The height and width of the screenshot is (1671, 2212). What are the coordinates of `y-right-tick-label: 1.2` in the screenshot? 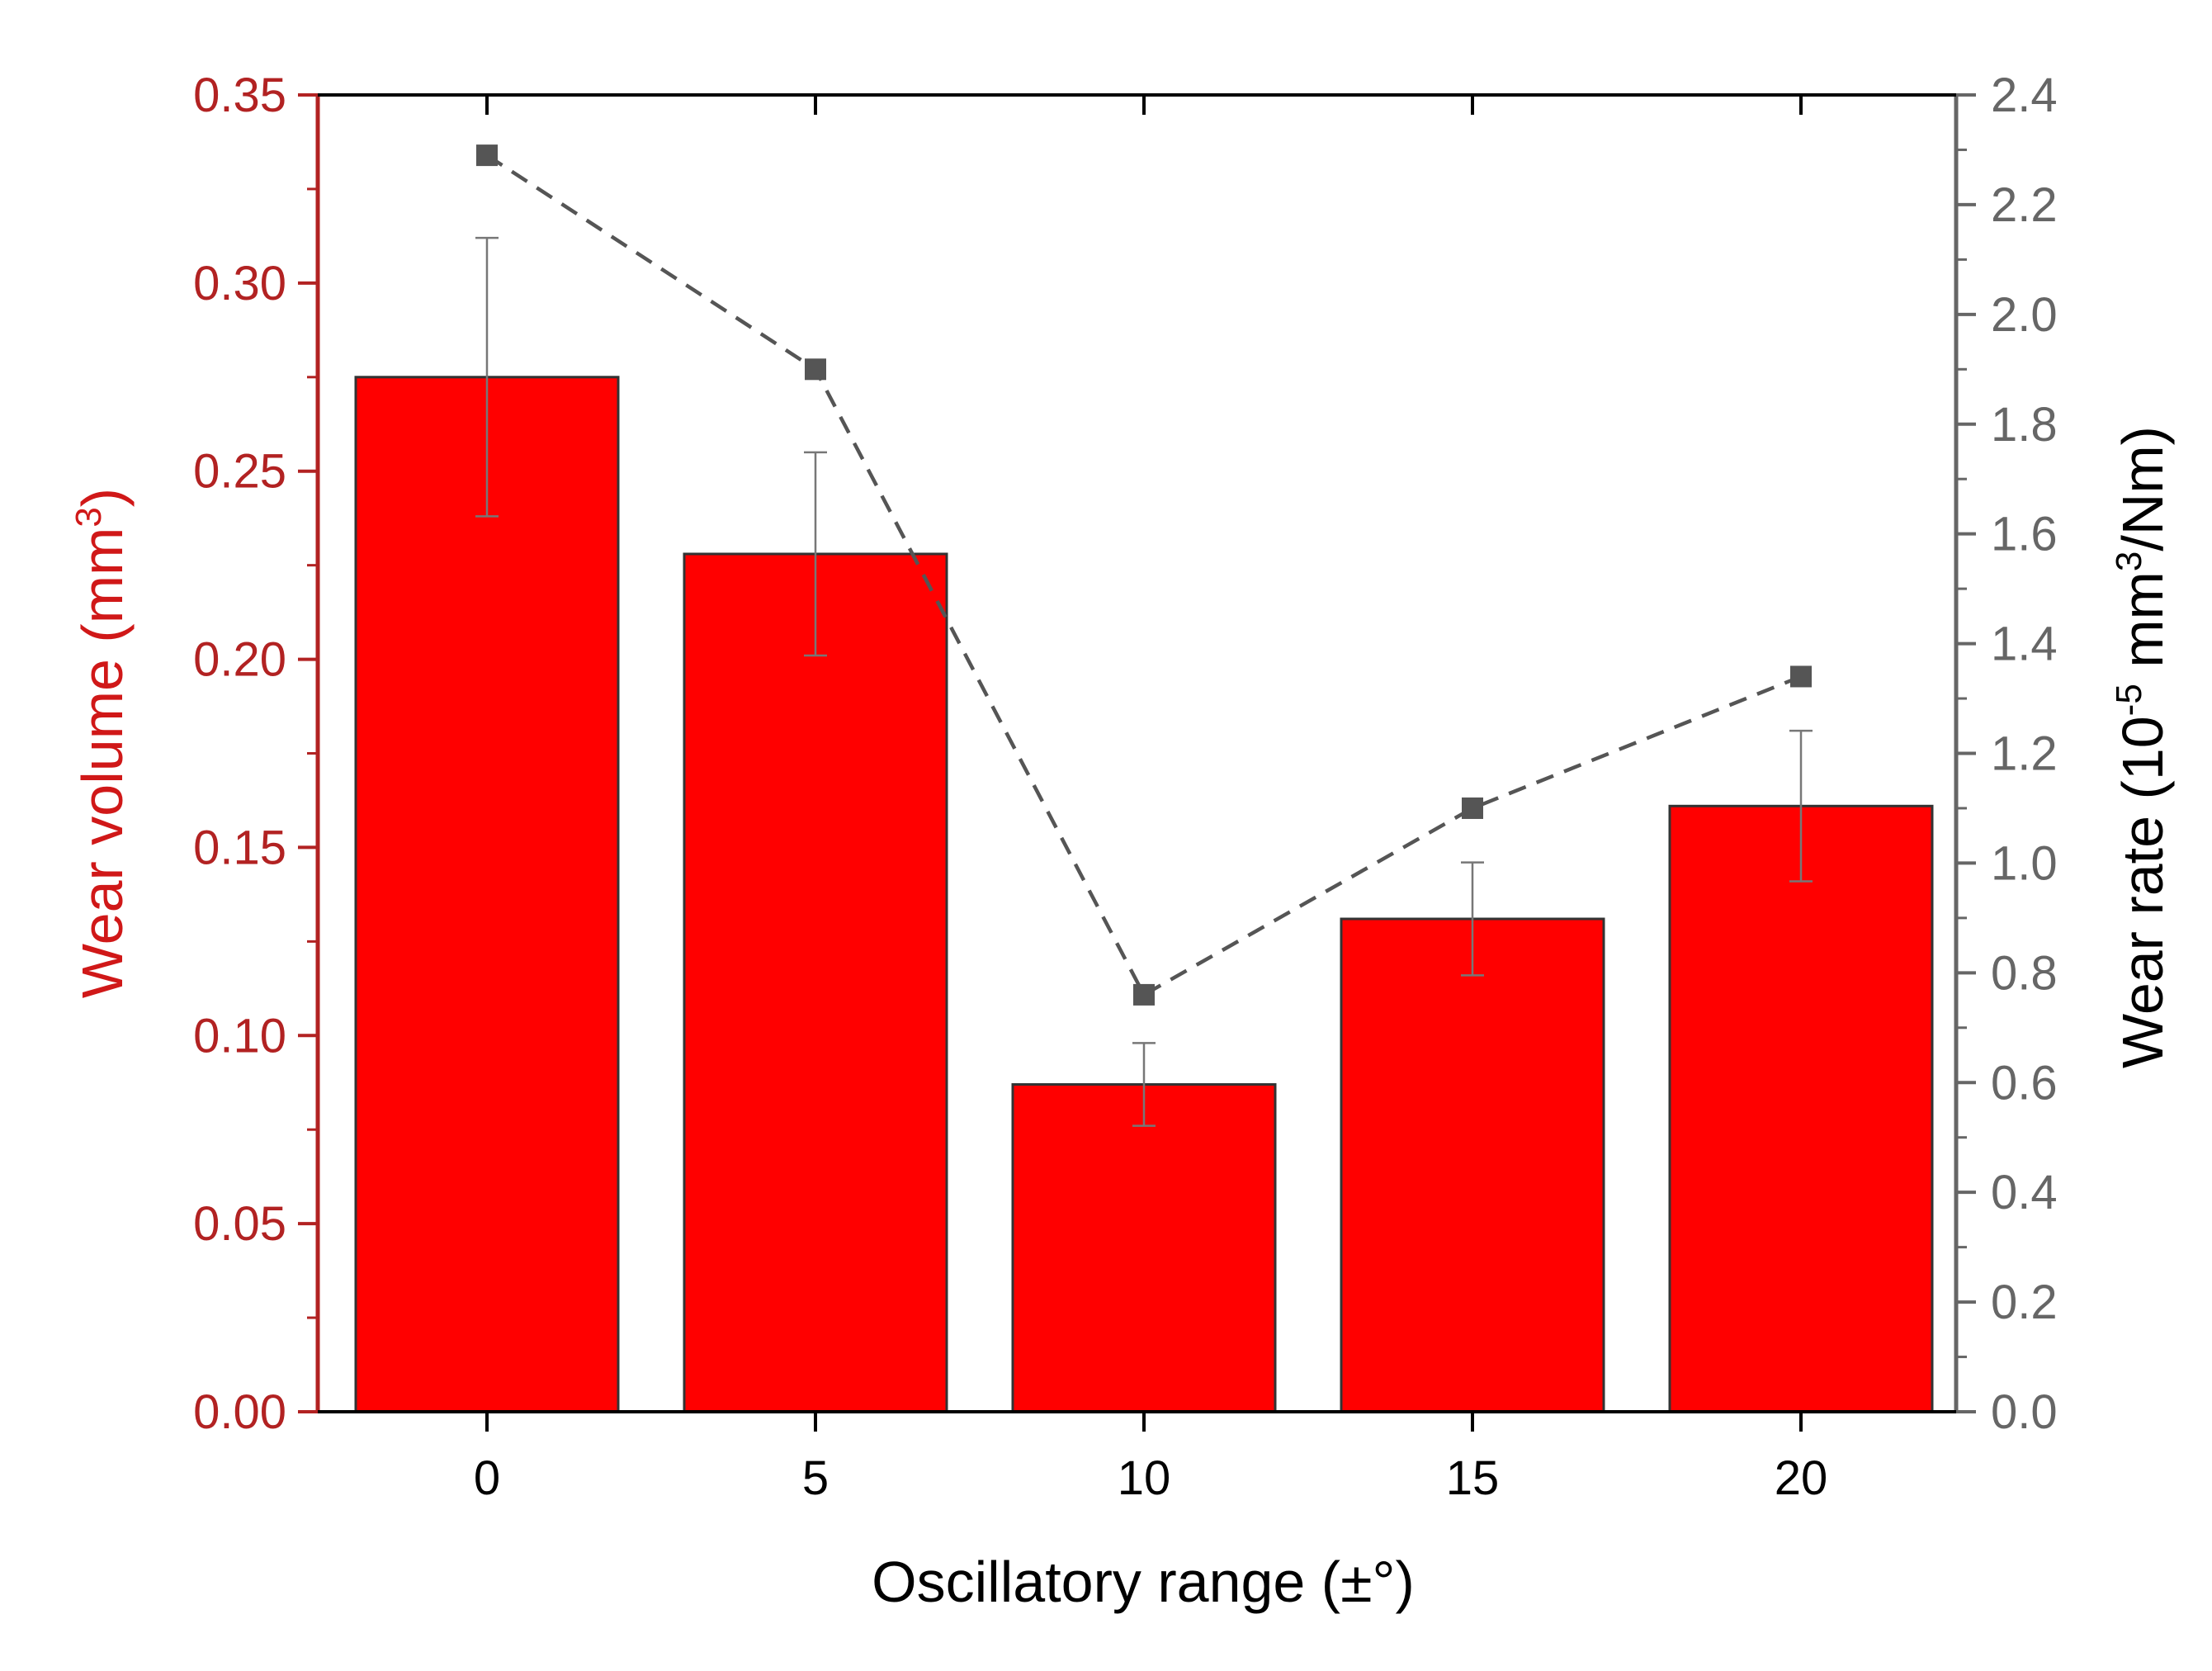 It's located at (2024, 754).